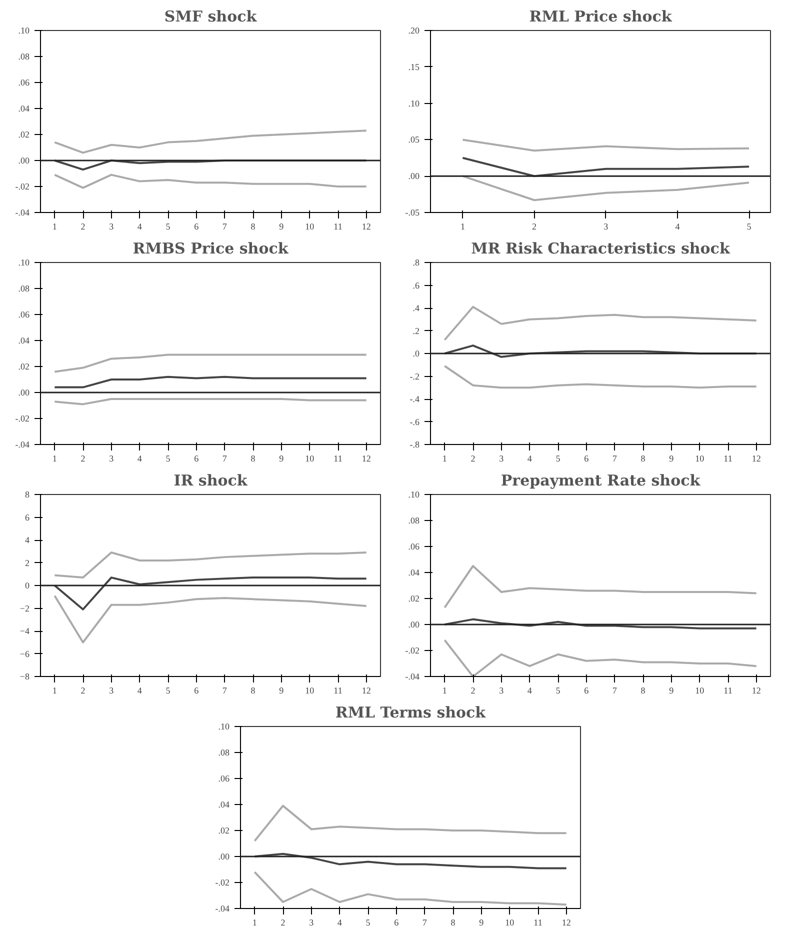 This screenshot has width=797, height=948. What do you see at coordinates (600, 17) in the screenshot?
I see `chart-title: RML Price shock` at bounding box center [600, 17].